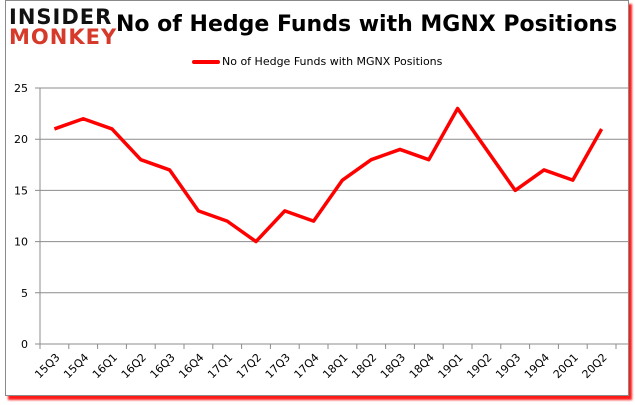 The image size is (635, 405). Describe the element at coordinates (335, 366) in the screenshot. I see `x-tick-label: 18Q1` at that location.